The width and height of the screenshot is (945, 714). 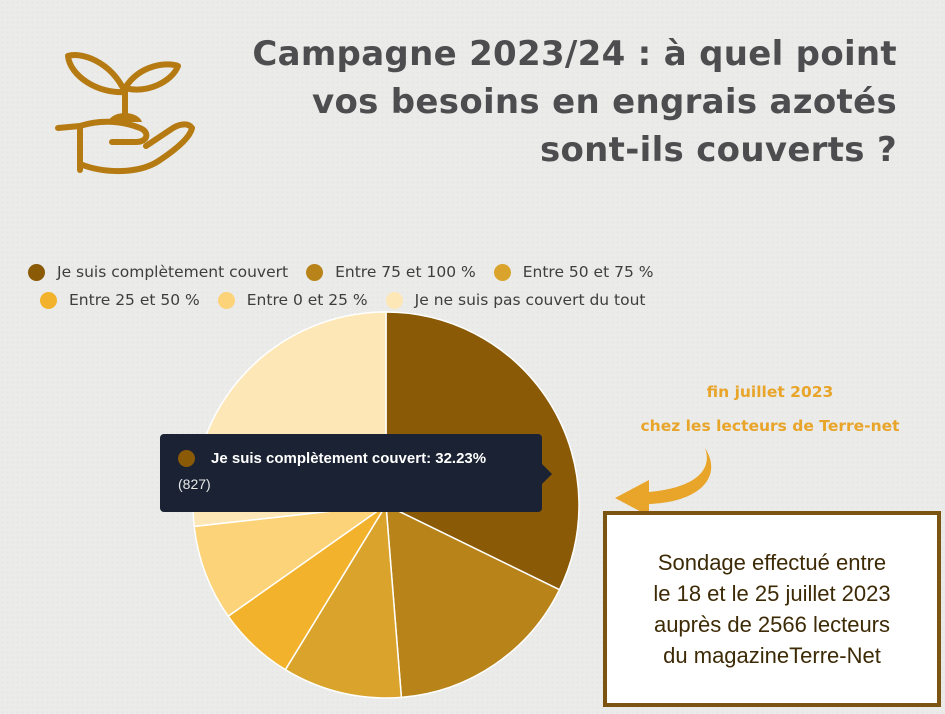 I want to click on infobox-line: du magazineTerre-Net, so click(x=772, y=655).